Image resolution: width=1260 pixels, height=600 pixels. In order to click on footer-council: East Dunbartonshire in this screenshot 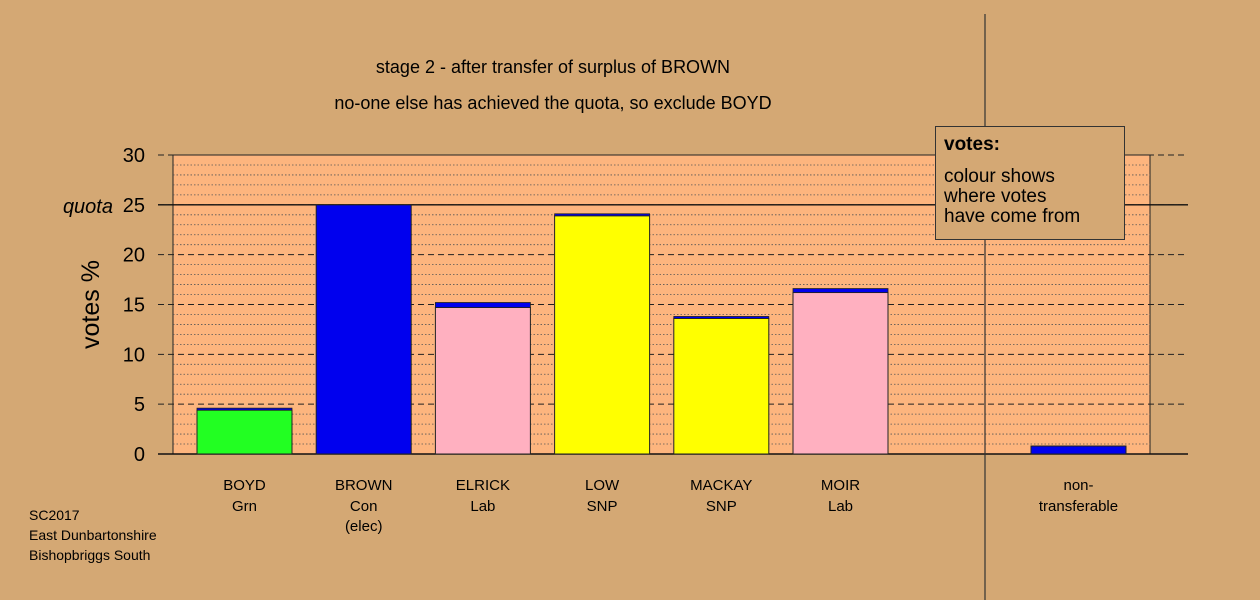, I will do `click(93, 535)`.